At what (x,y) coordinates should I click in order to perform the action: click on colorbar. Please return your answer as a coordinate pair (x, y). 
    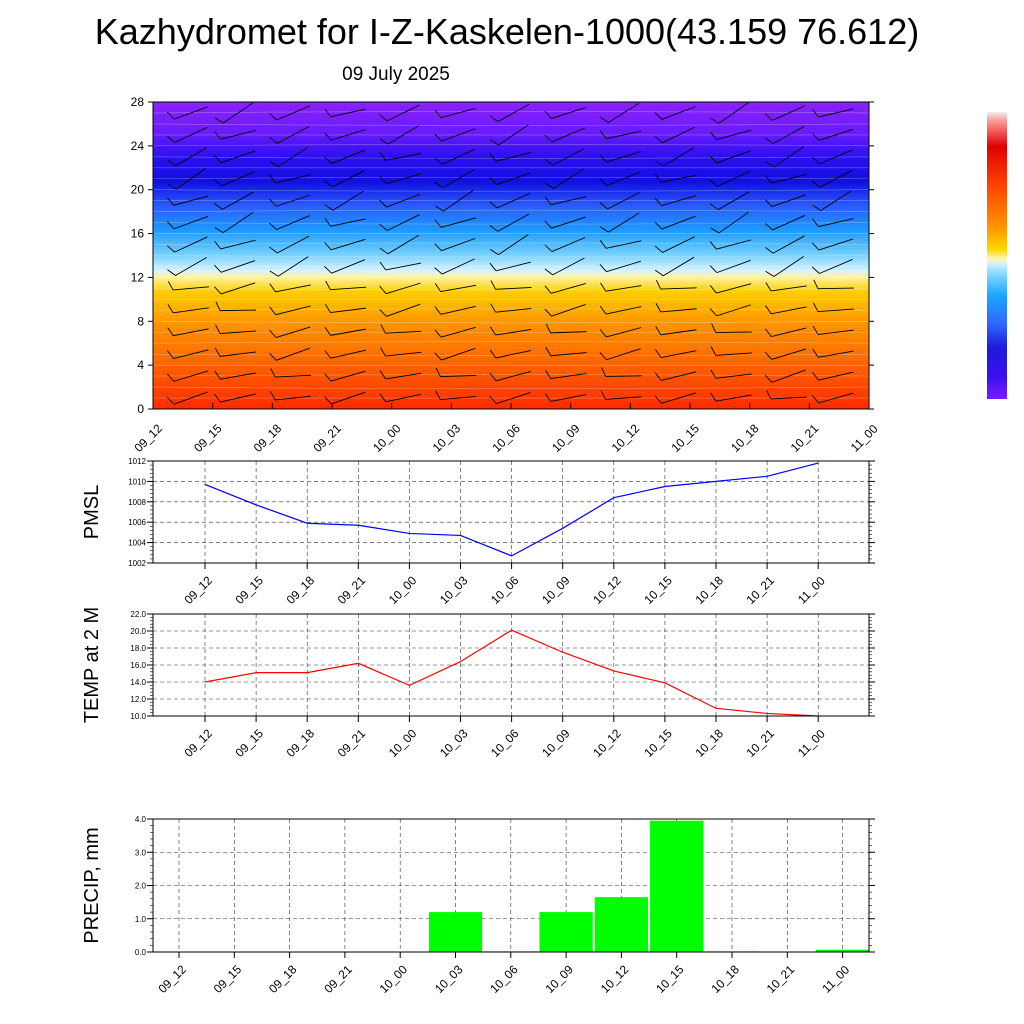
    Looking at the image, I should click on (997, 255).